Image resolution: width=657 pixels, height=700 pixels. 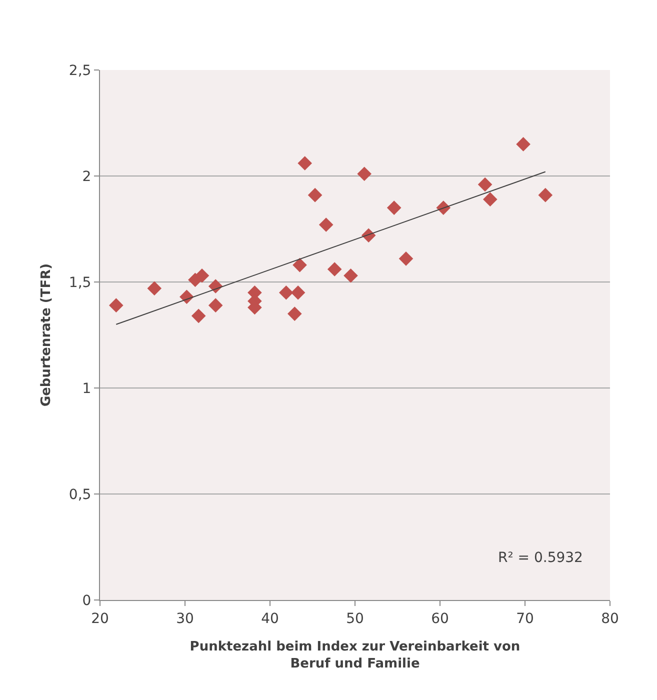 I want to click on y-tick-label: 0,5, so click(x=80, y=494).